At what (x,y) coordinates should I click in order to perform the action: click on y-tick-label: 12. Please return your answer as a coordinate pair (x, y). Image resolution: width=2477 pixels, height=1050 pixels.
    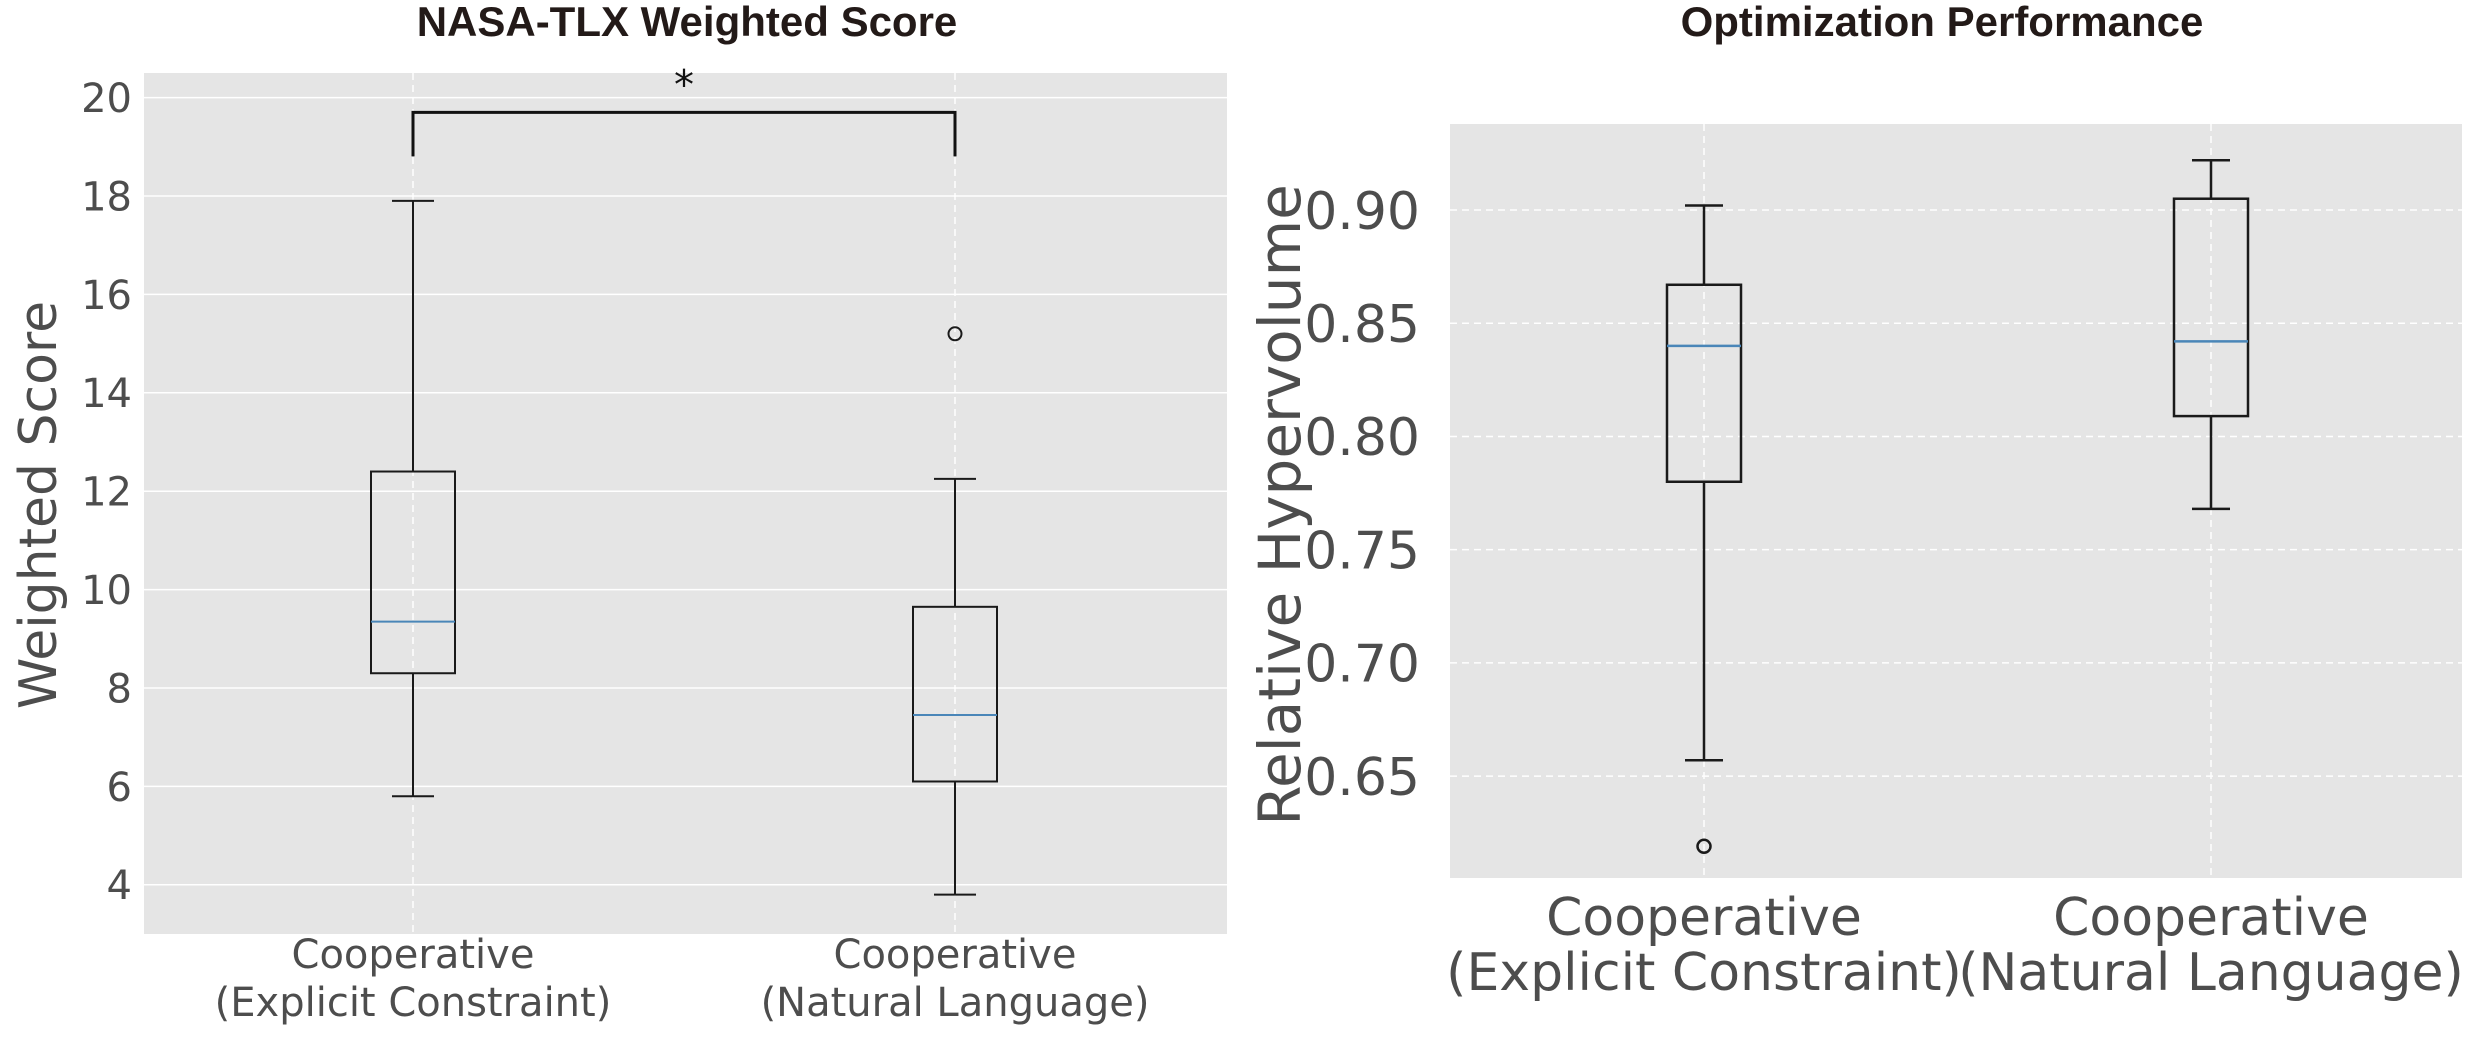
    Looking at the image, I should click on (106, 493).